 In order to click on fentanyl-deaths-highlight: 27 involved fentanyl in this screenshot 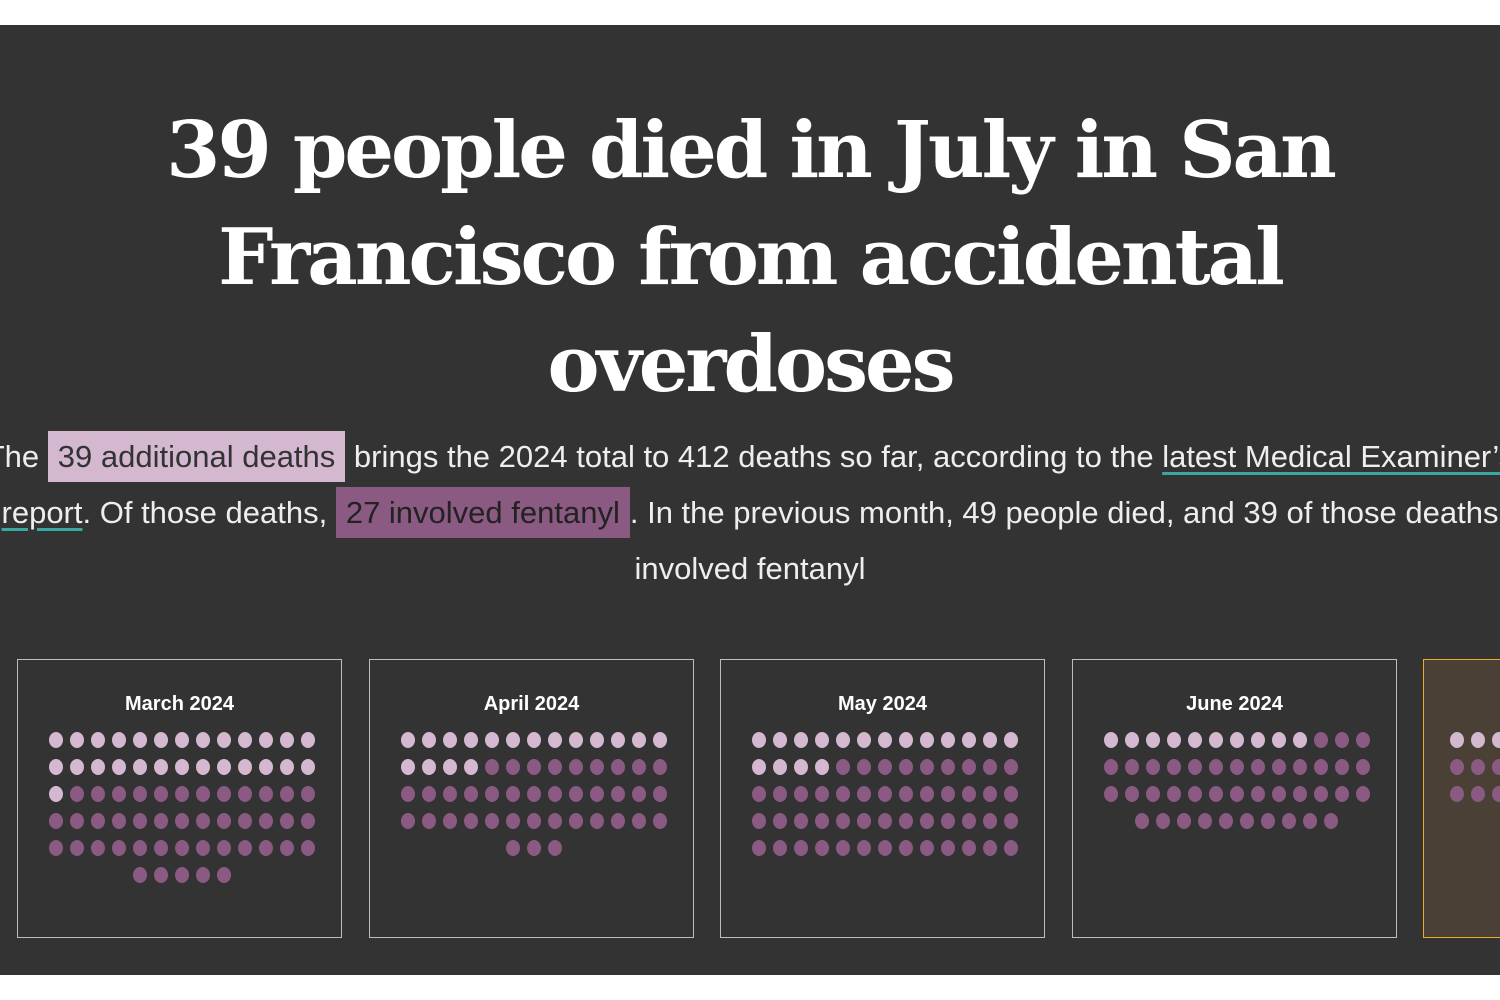, I will do `click(482, 512)`.